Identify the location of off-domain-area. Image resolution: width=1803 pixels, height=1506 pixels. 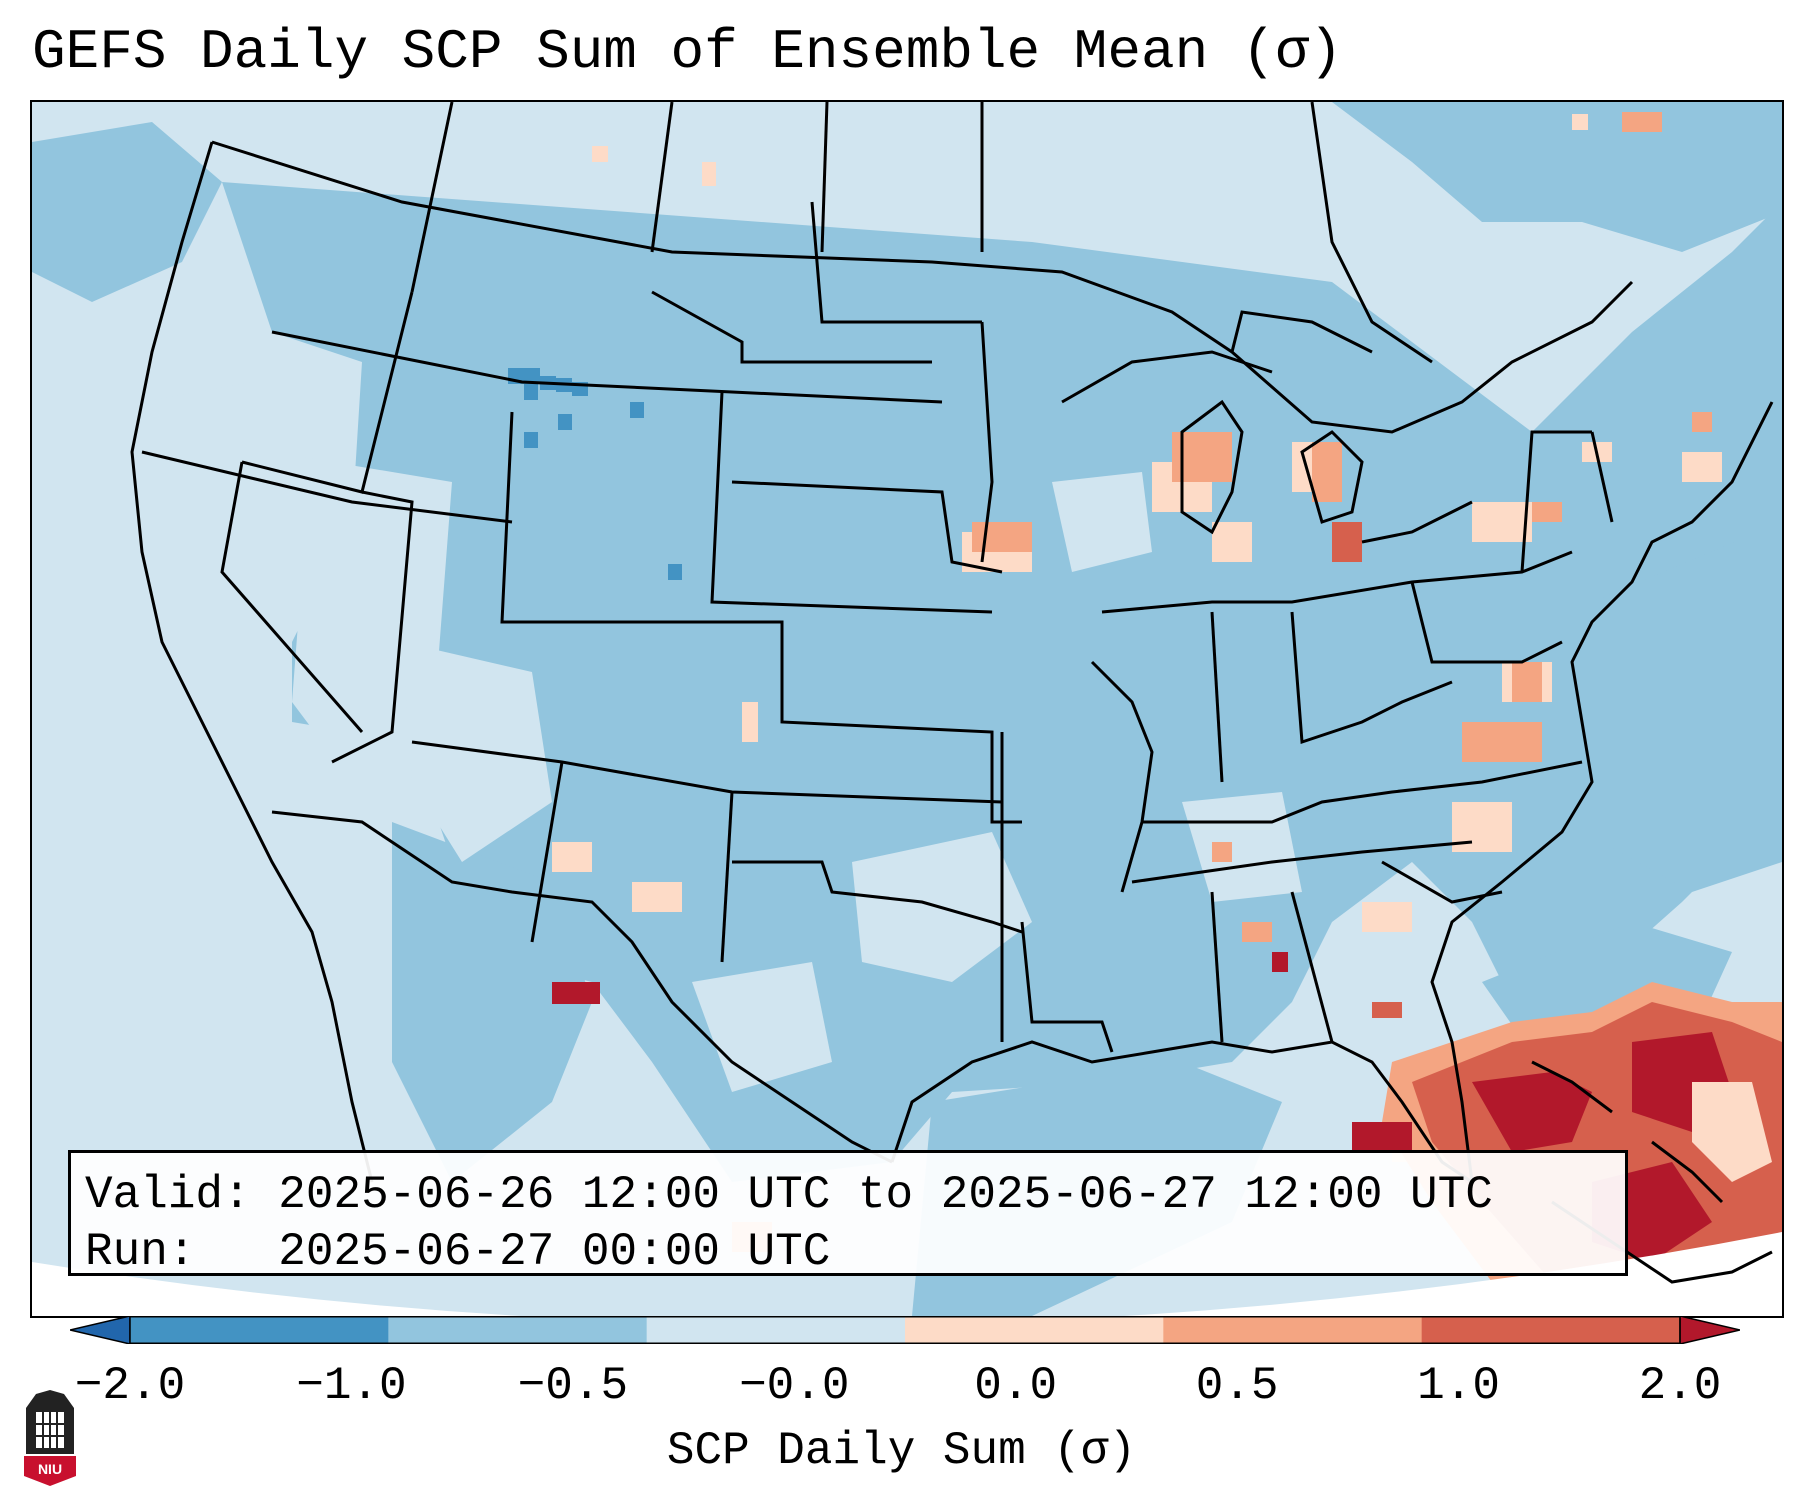
(907, 1274).